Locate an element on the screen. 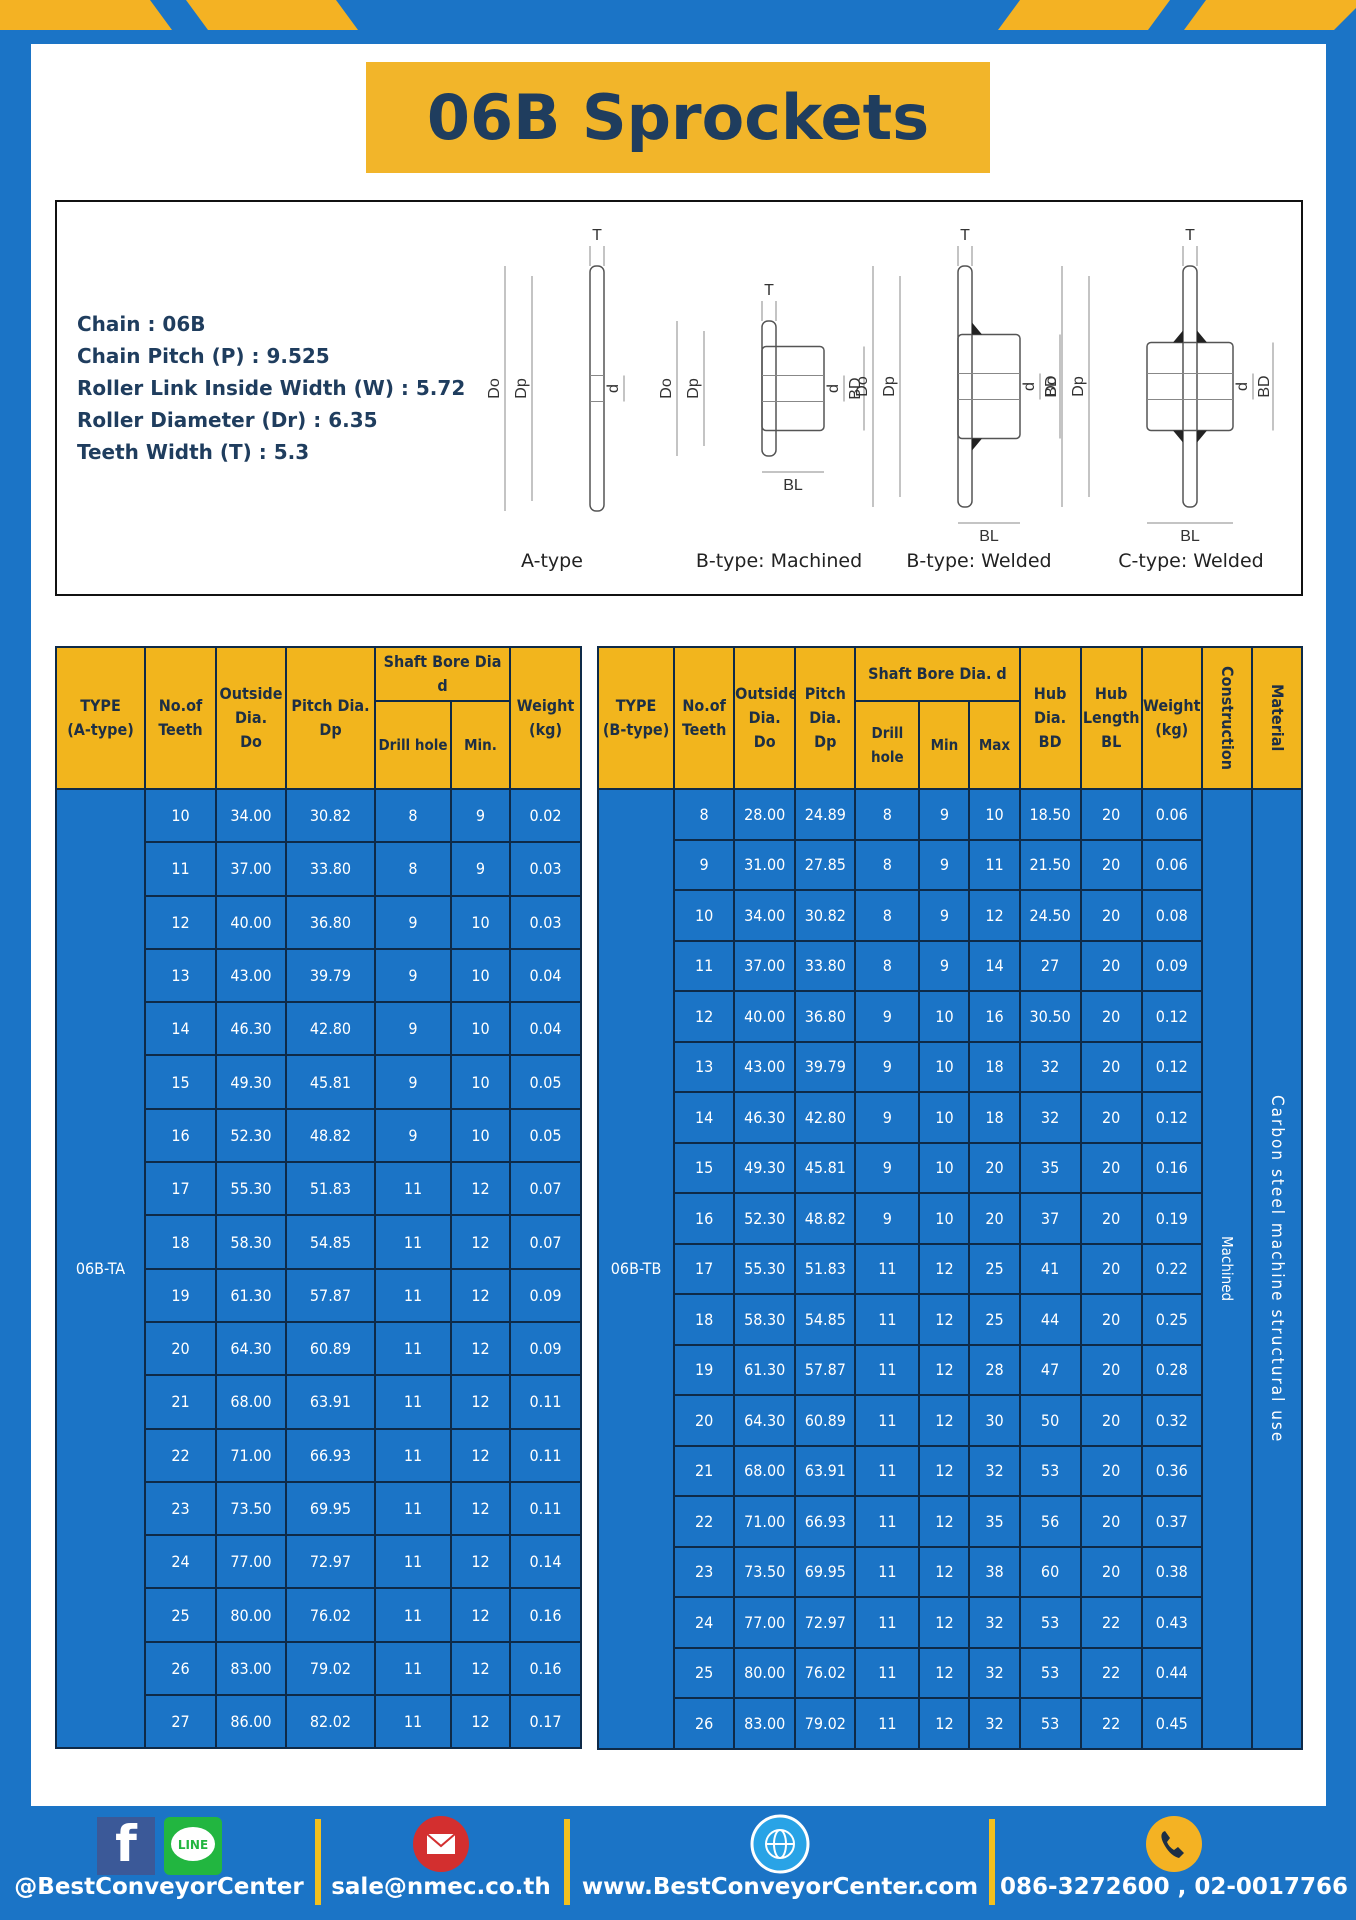 The image size is (1356, 1920). dimension-label: BD is located at coordinates (855, 388).